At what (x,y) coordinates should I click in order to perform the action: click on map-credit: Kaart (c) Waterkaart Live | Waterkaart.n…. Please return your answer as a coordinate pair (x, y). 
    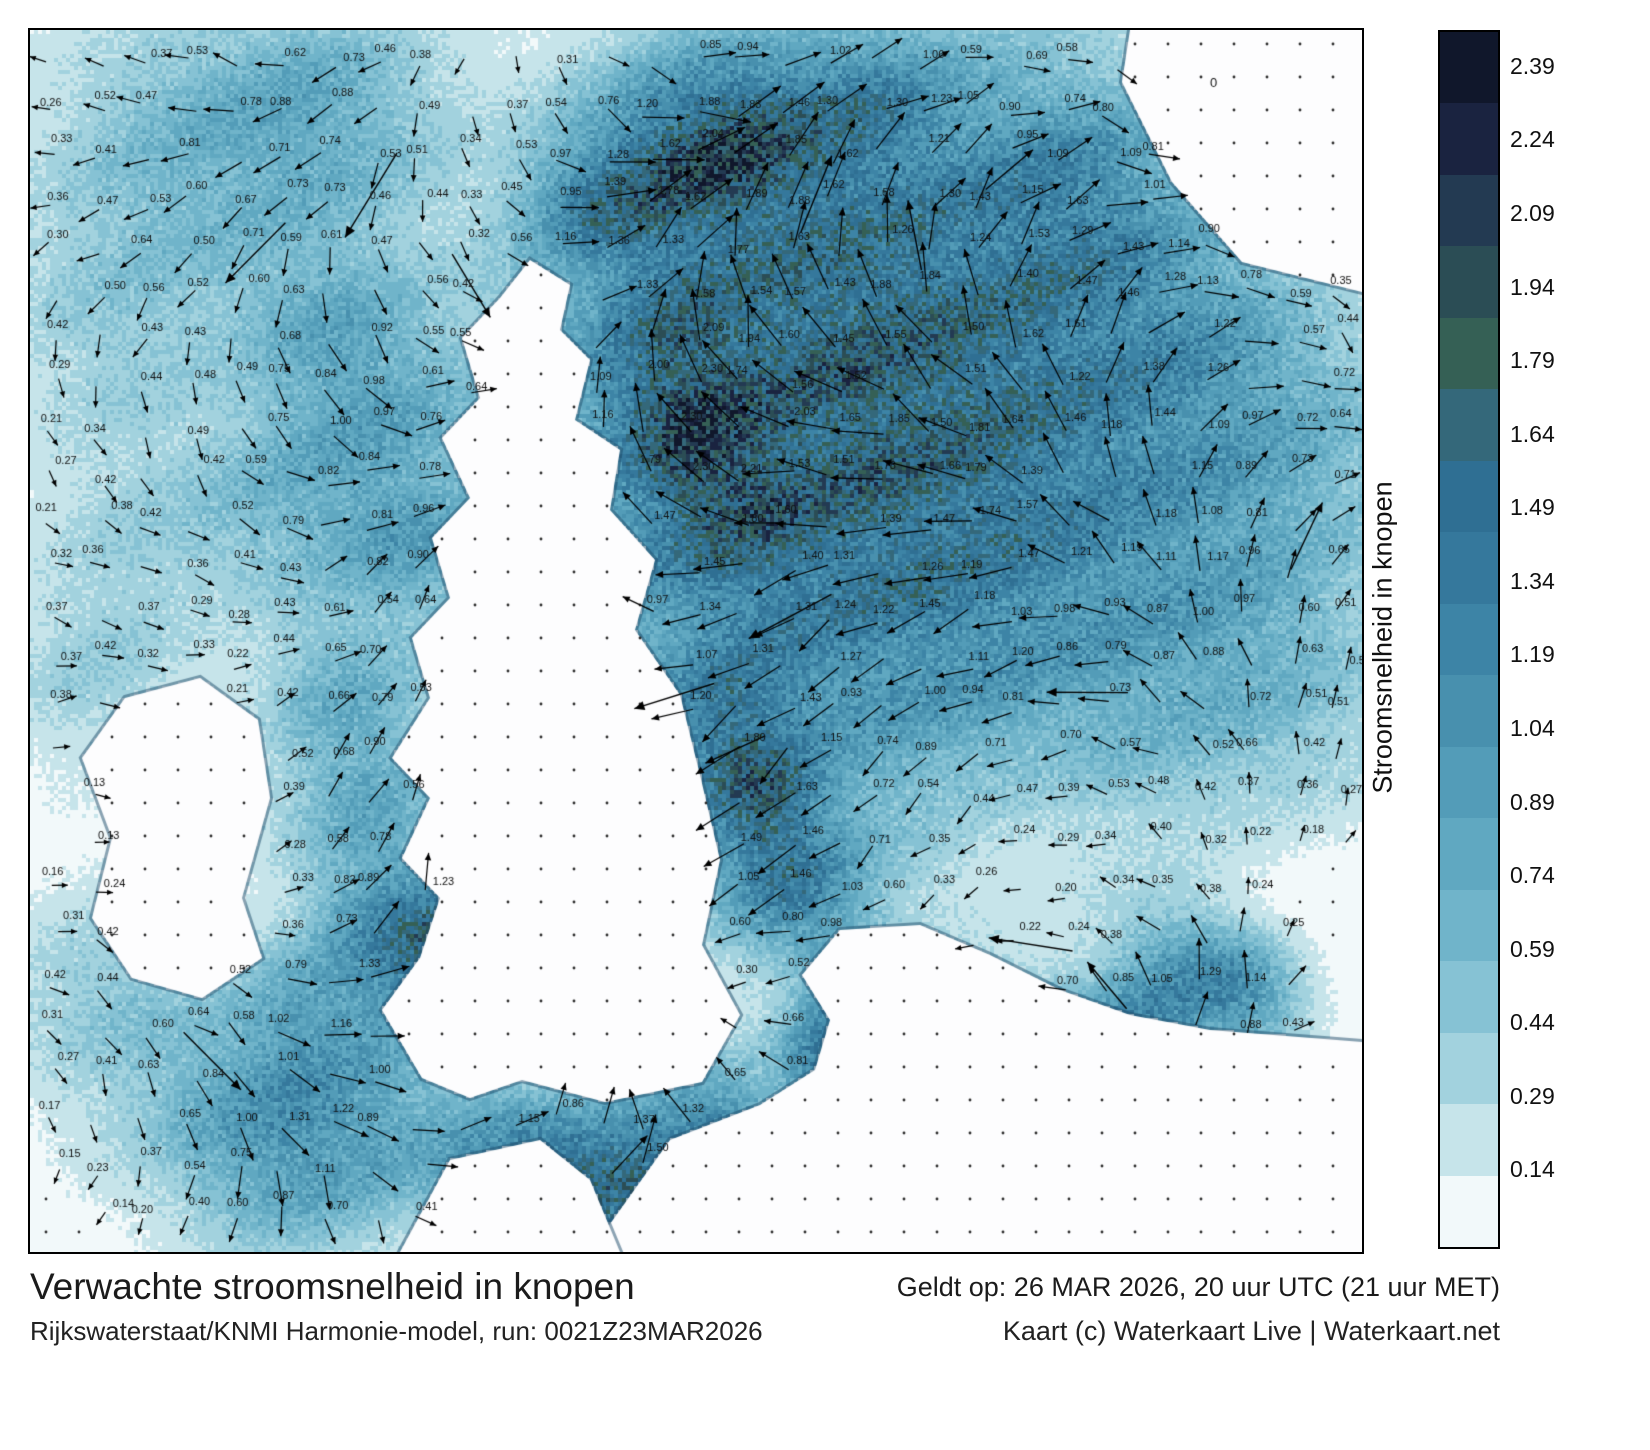
    Looking at the image, I should click on (1251, 1331).